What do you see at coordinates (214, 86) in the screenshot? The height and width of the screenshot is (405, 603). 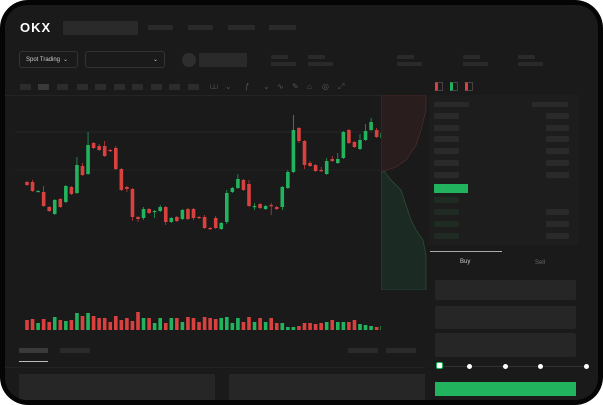 I see `chart-type-icon: ⩊` at bounding box center [214, 86].